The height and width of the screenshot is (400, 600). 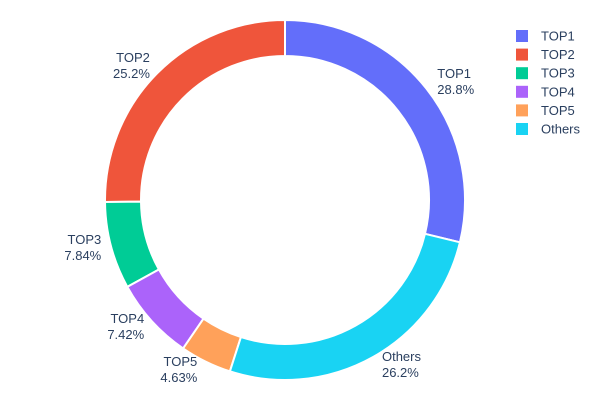 I want to click on pie-slice-others, so click(x=344, y=306).